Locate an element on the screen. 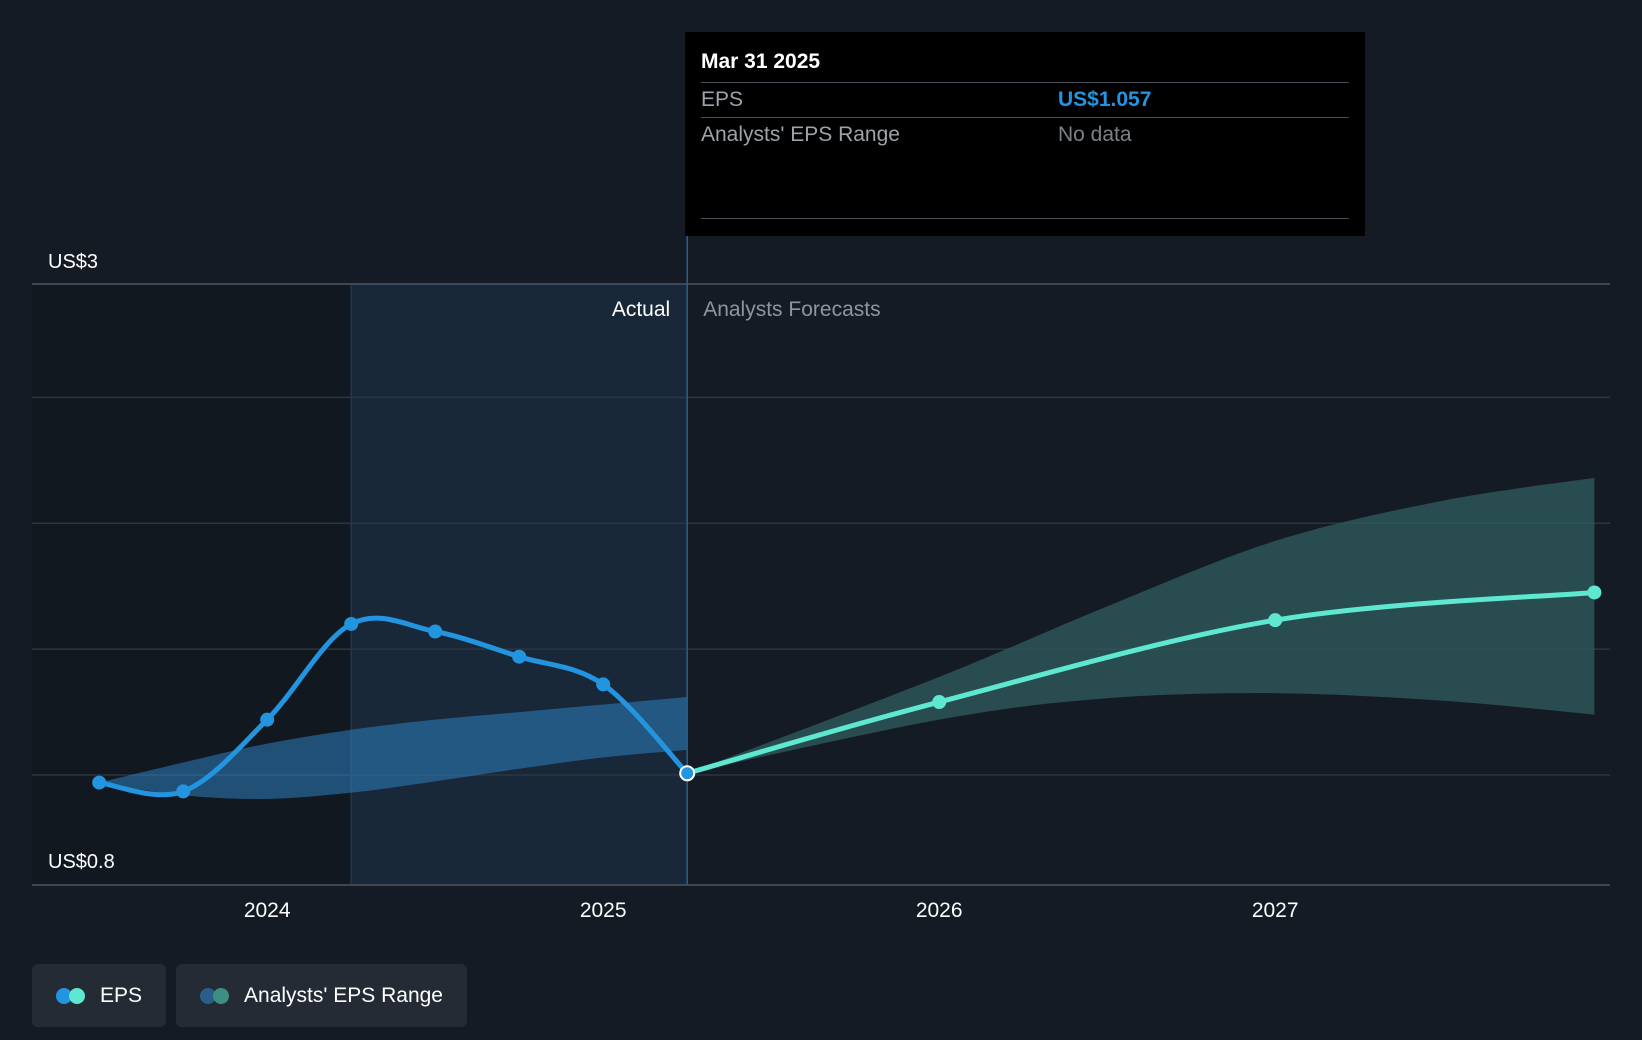 This screenshot has height=1040, width=1642. legend-dot-eps-actual is located at coordinates (64, 995).